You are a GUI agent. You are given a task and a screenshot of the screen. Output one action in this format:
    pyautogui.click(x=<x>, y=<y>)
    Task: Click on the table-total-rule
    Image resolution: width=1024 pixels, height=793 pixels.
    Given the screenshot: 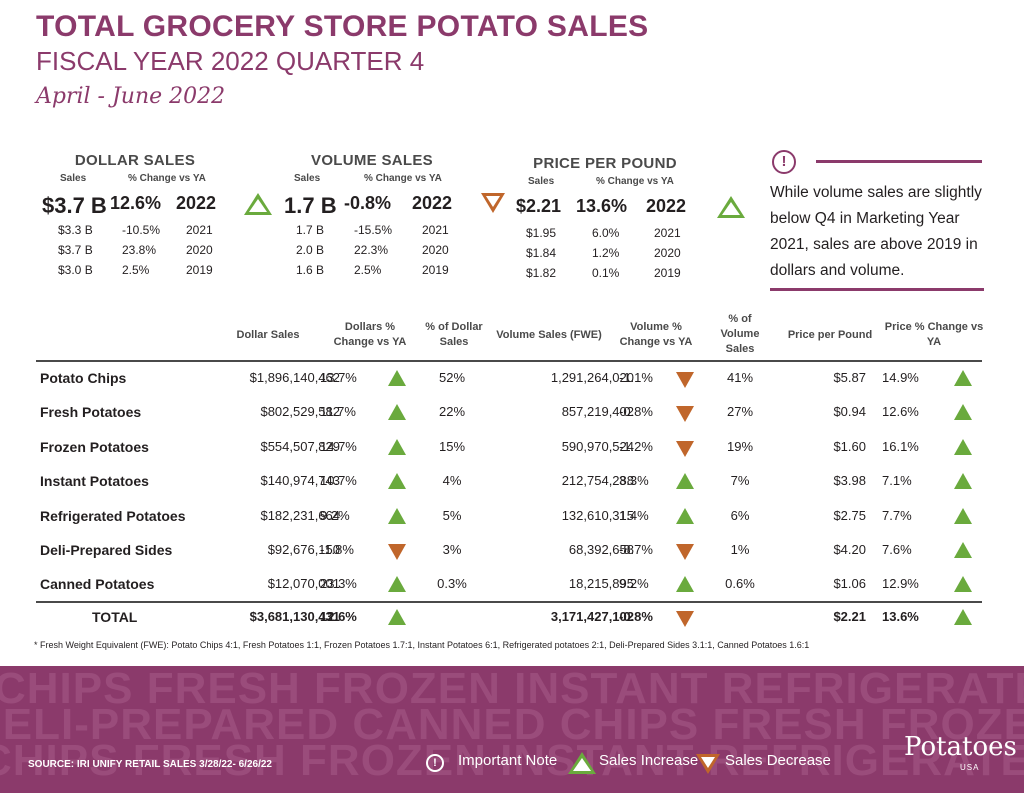 What is the action you would take?
    pyautogui.click(x=509, y=602)
    